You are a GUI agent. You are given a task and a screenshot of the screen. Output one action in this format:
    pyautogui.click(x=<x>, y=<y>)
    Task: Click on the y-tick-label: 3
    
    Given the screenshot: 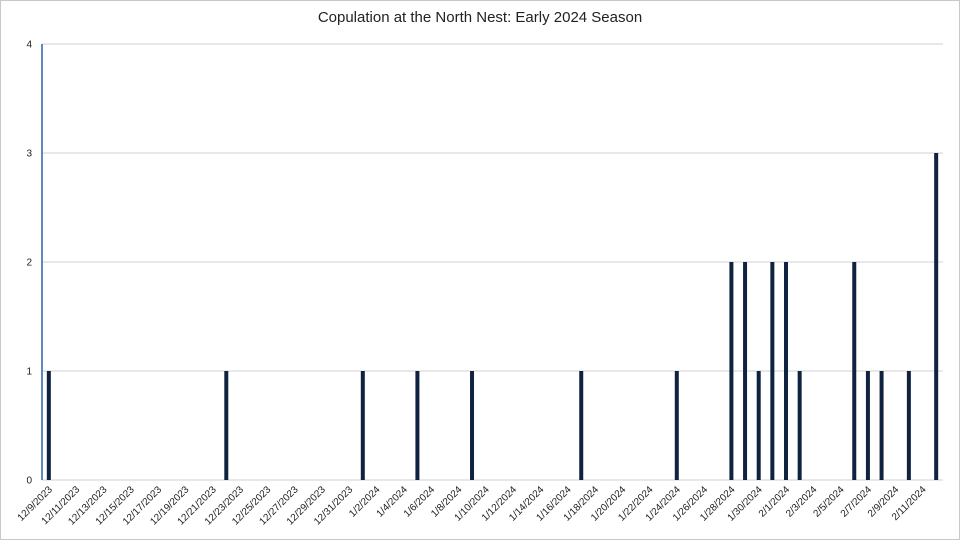 What is the action you would take?
    pyautogui.click(x=29, y=154)
    